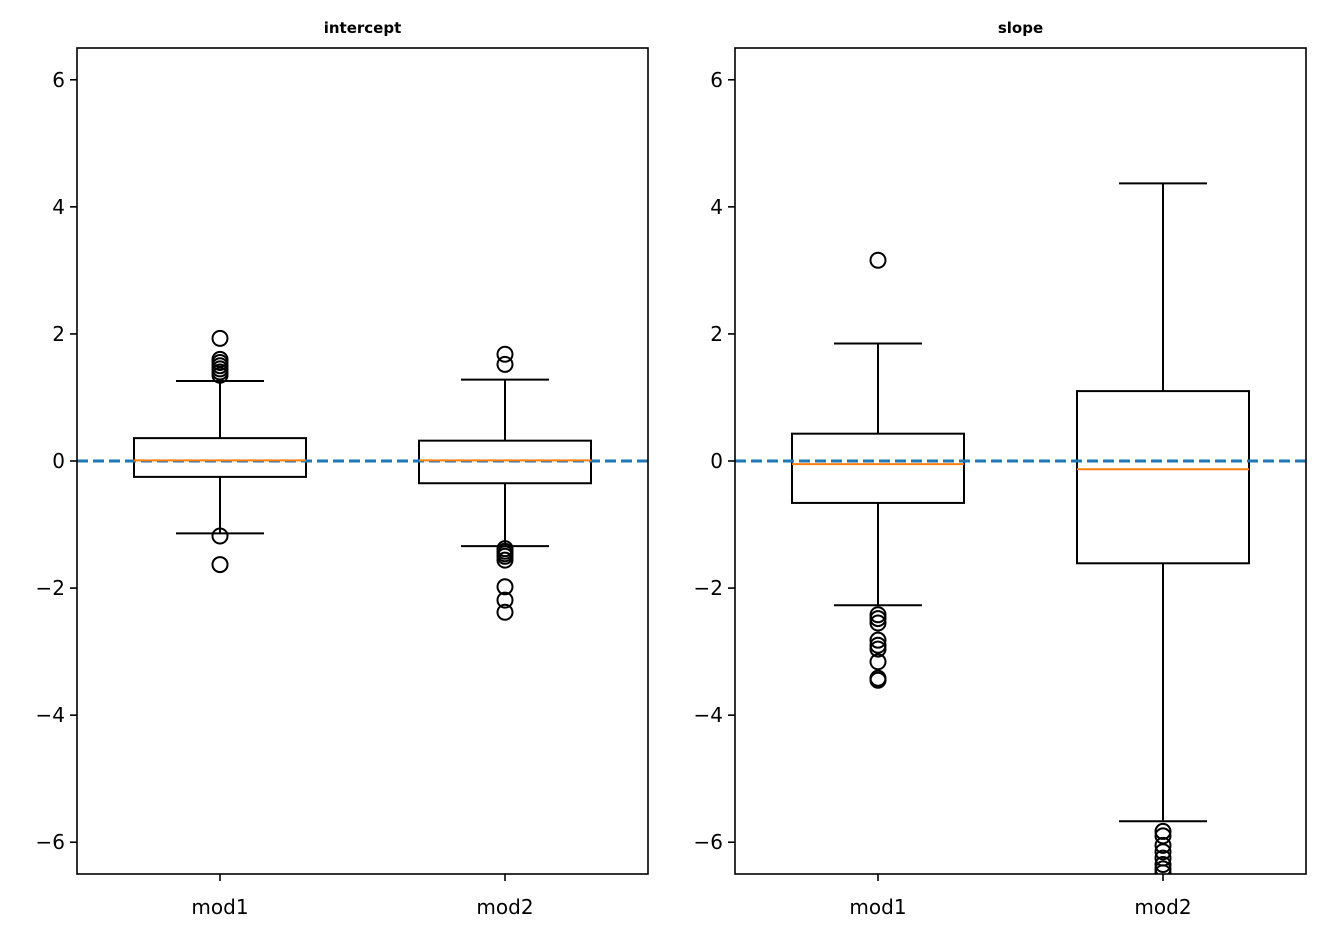 The width and height of the screenshot is (1324, 939). What do you see at coordinates (363, 28) in the screenshot?
I see `panel-title: intercept` at bounding box center [363, 28].